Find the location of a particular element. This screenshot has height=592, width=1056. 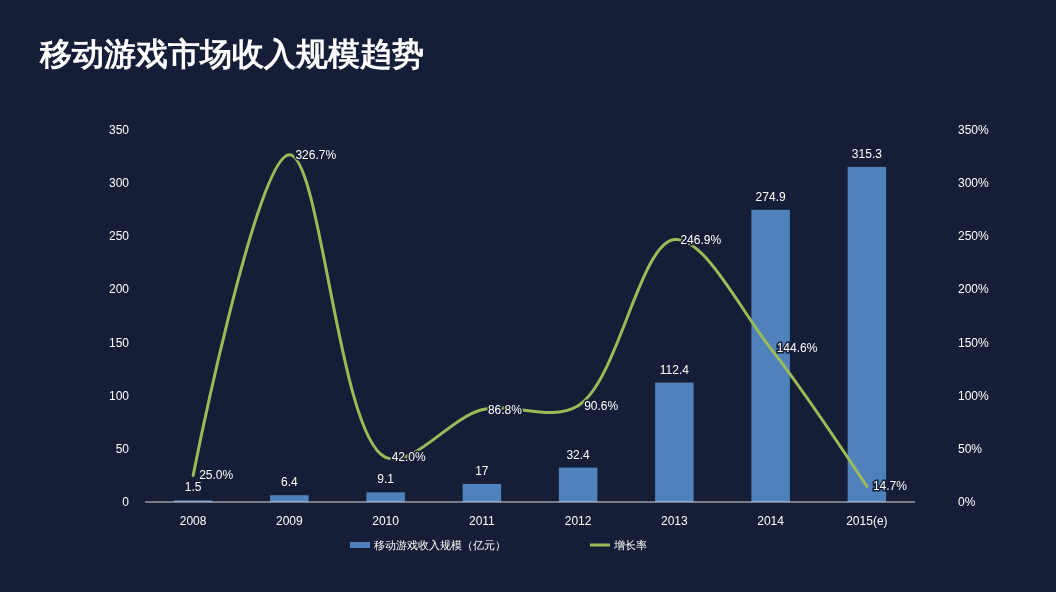

chart-title: 移动游戏市场收入规模趋势 is located at coordinates (231, 54).